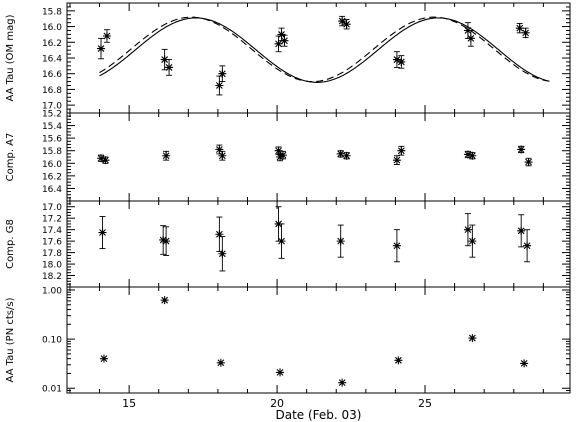 The width and height of the screenshot is (576, 422). What do you see at coordinates (10, 339) in the screenshot?
I see `y-axis-label: AA Tau (PN cts/s)` at bounding box center [10, 339].